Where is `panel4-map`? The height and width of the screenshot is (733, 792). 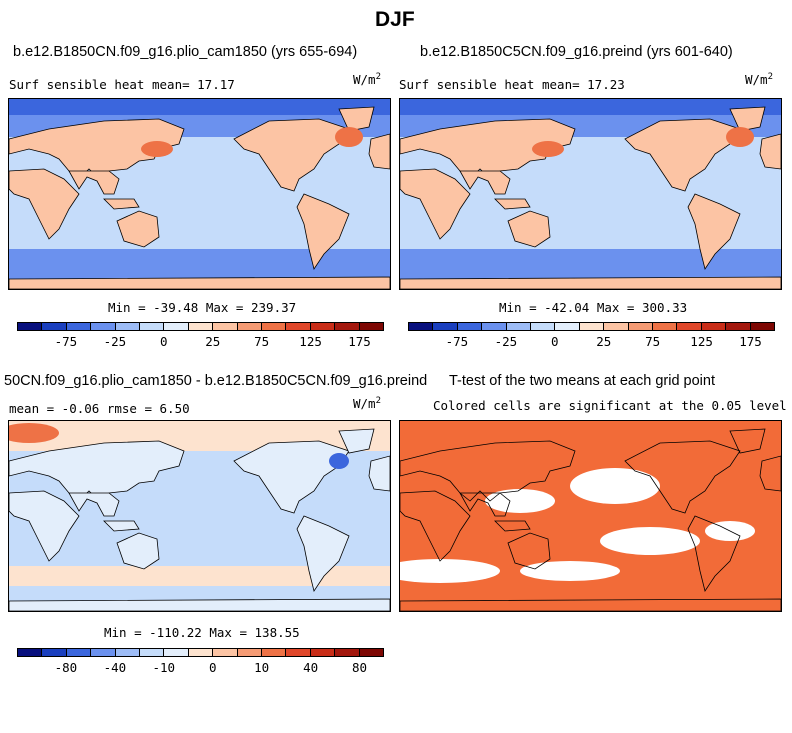 panel4-map is located at coordinates (590, 516).